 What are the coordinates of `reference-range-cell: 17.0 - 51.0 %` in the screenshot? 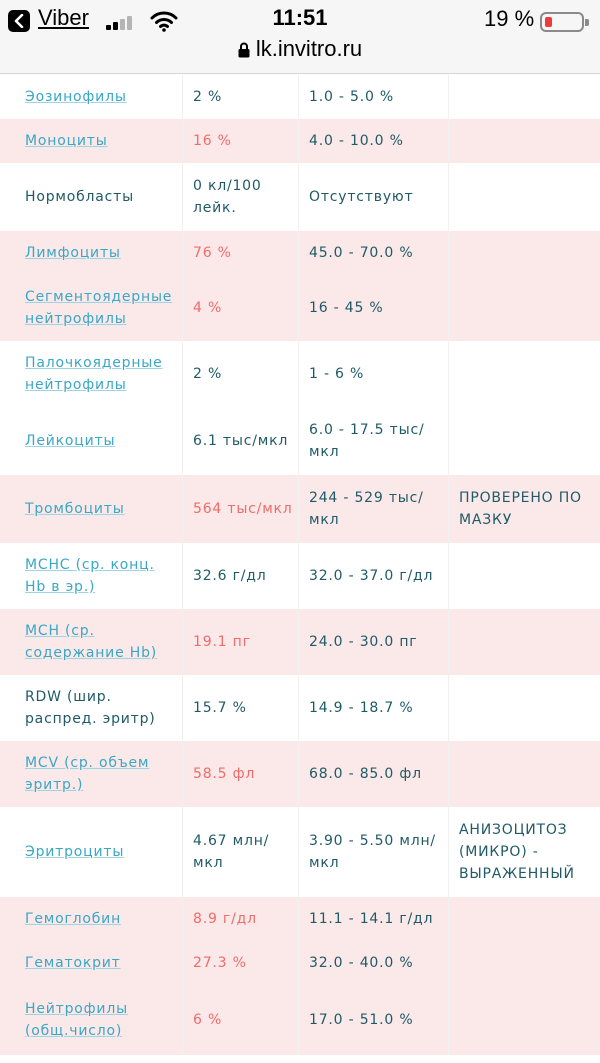 It's located at (373, 1020).